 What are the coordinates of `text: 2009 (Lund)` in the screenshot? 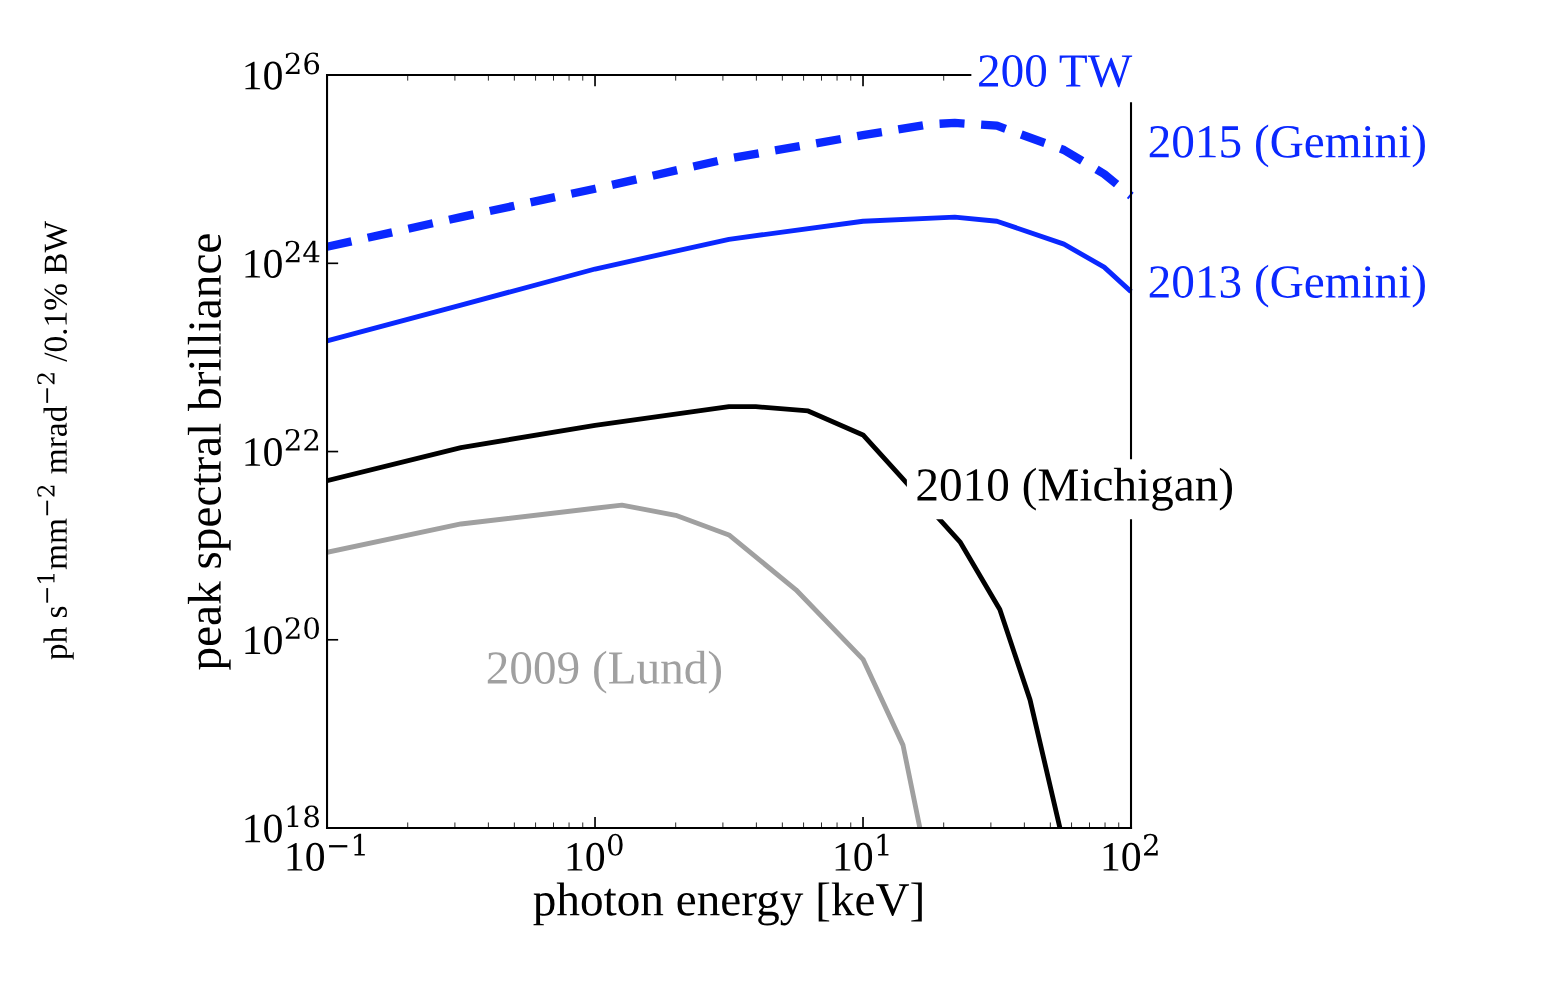 It's located at (604, 672).